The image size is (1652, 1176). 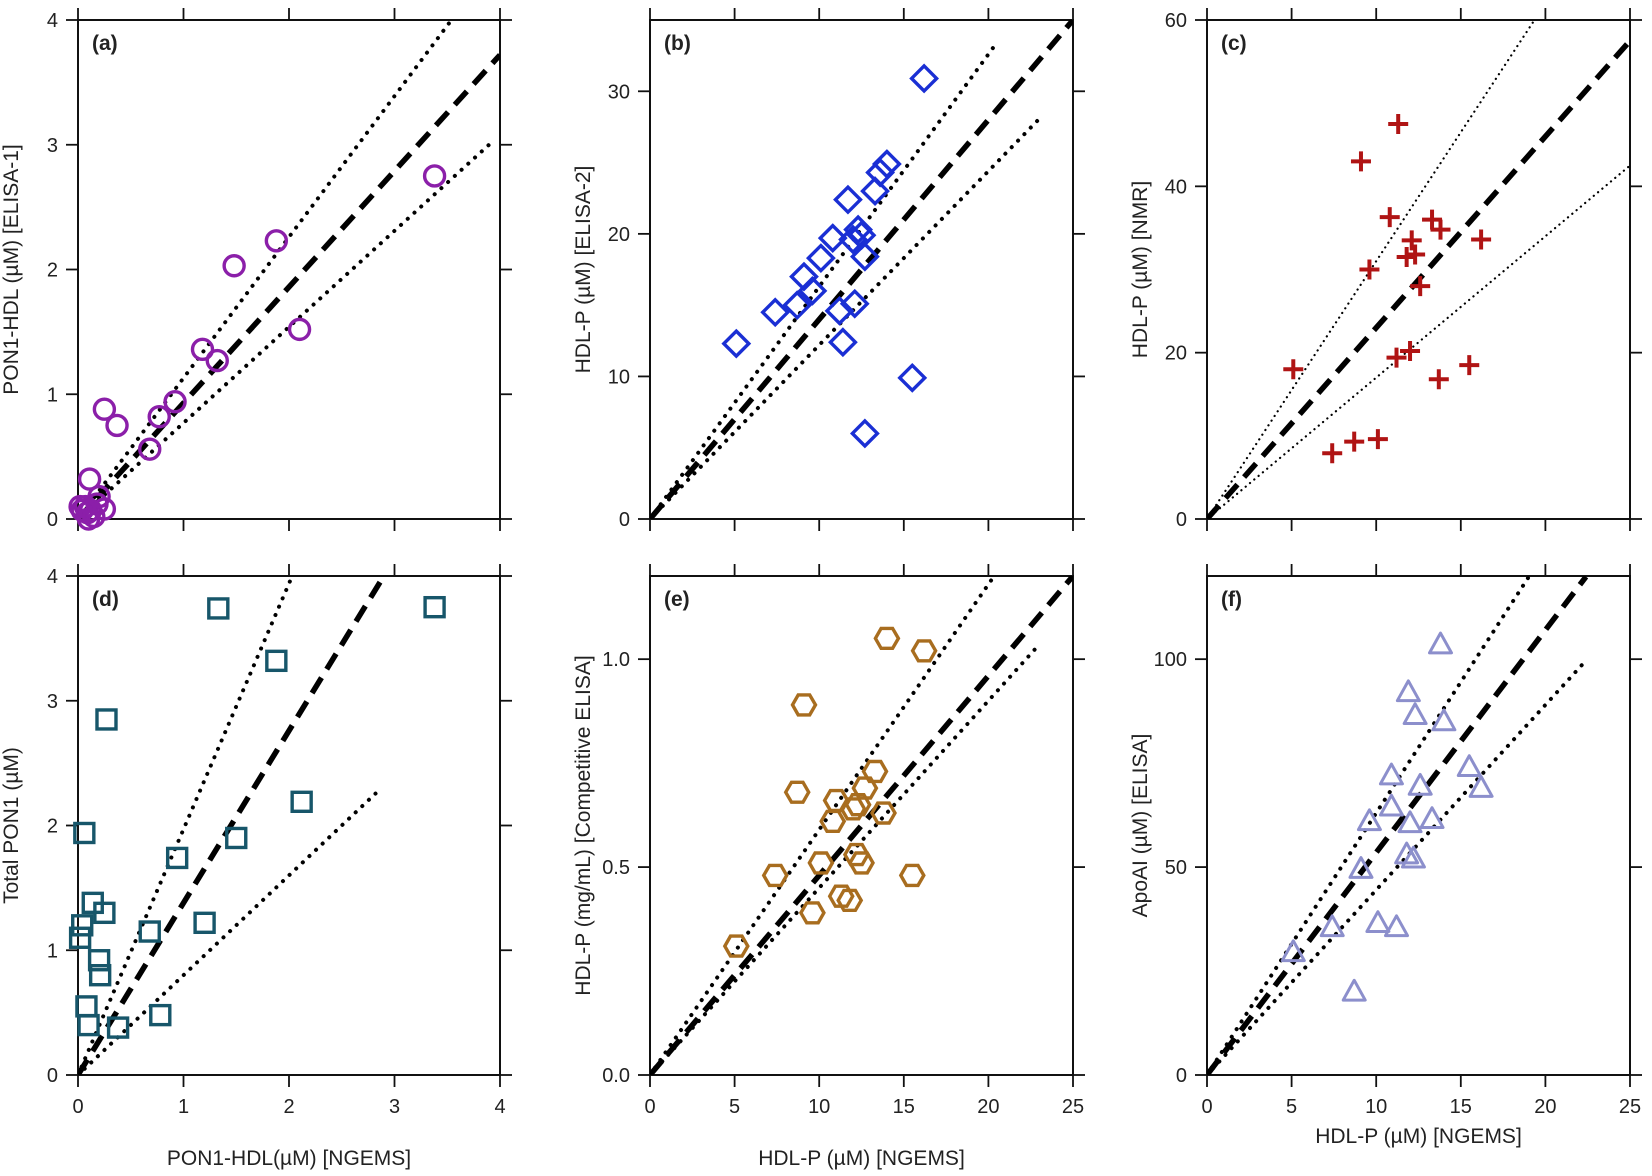 I want to click on panel-label: (f), so click(x=1231, y=599).